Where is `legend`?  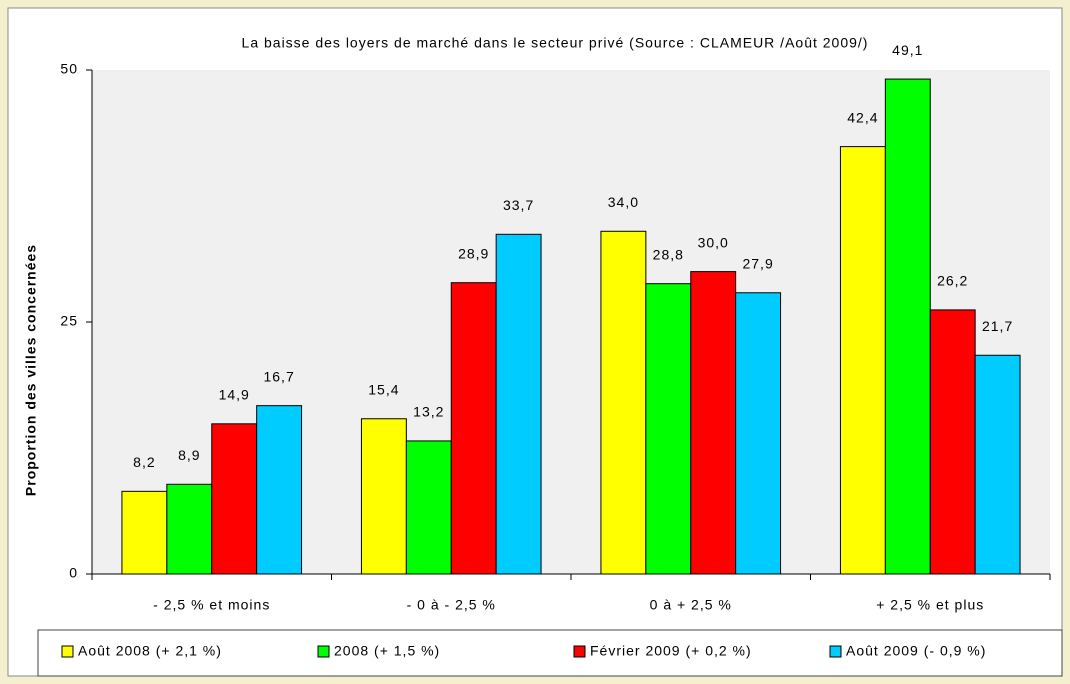 legend is located at coordinates (550, 653).